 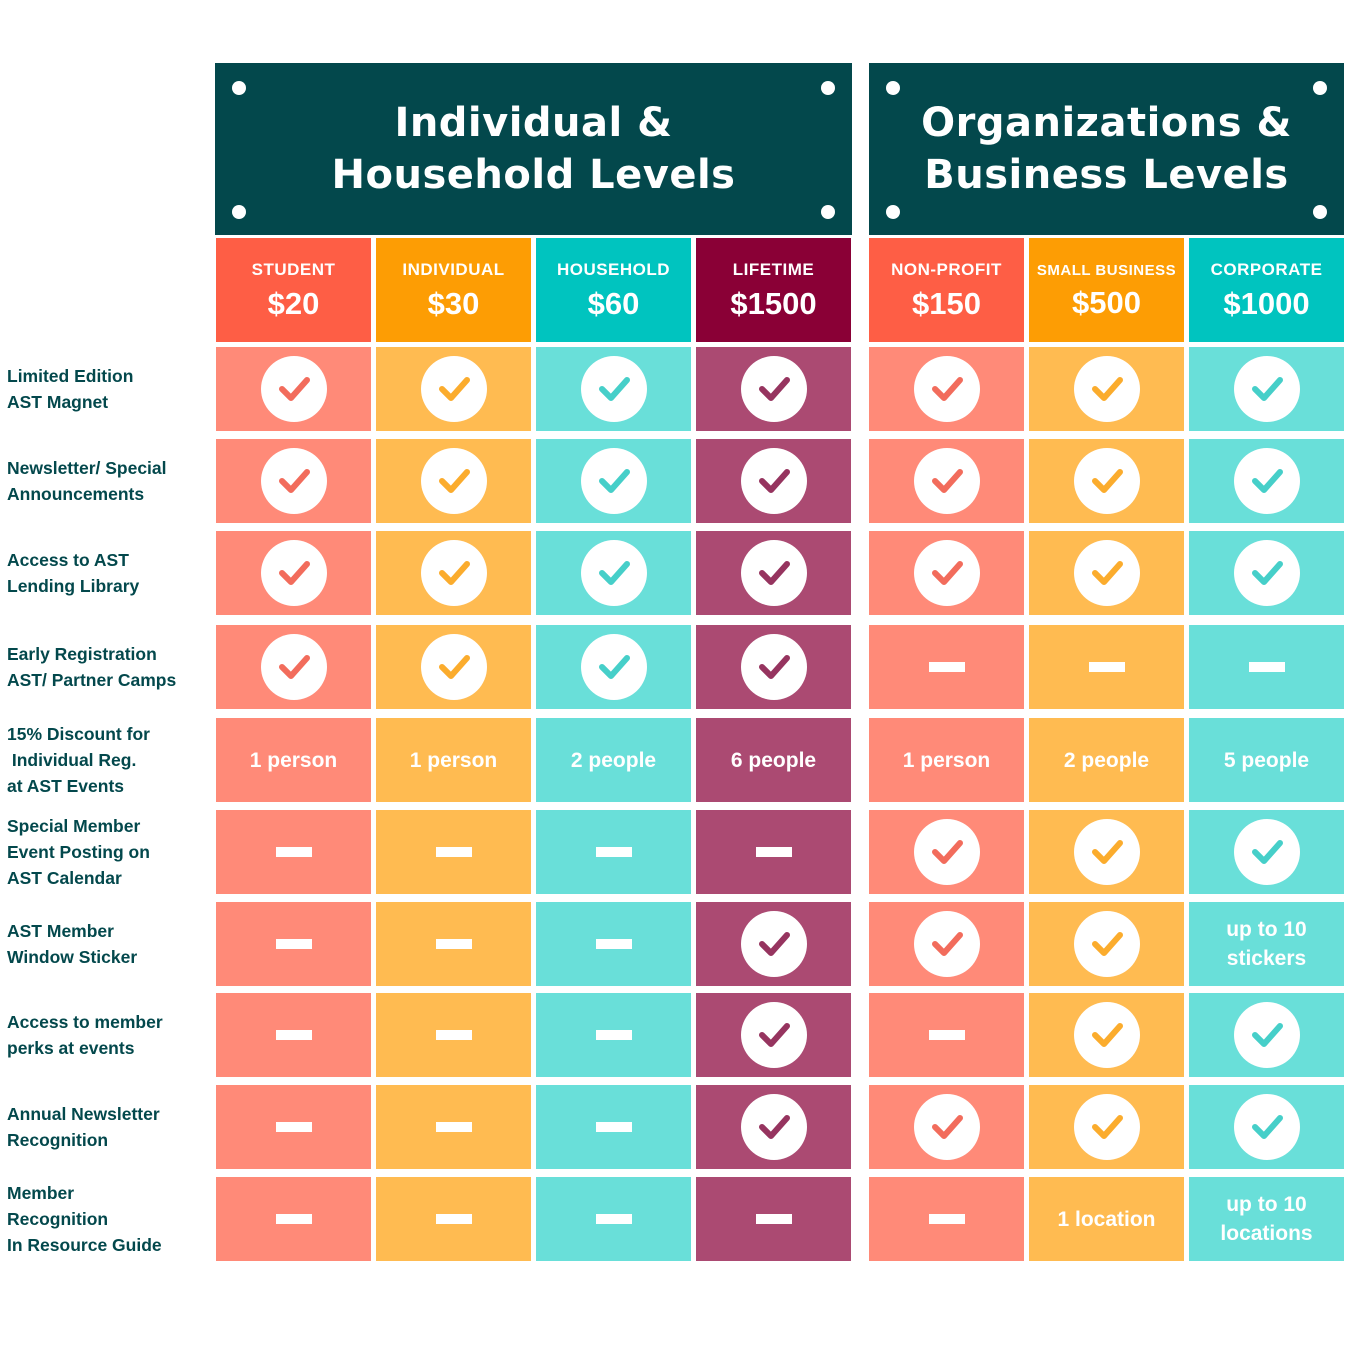 I want to click on benefit-label-text: Annual Newsletter Recognition, so click(x=83, y=1127).